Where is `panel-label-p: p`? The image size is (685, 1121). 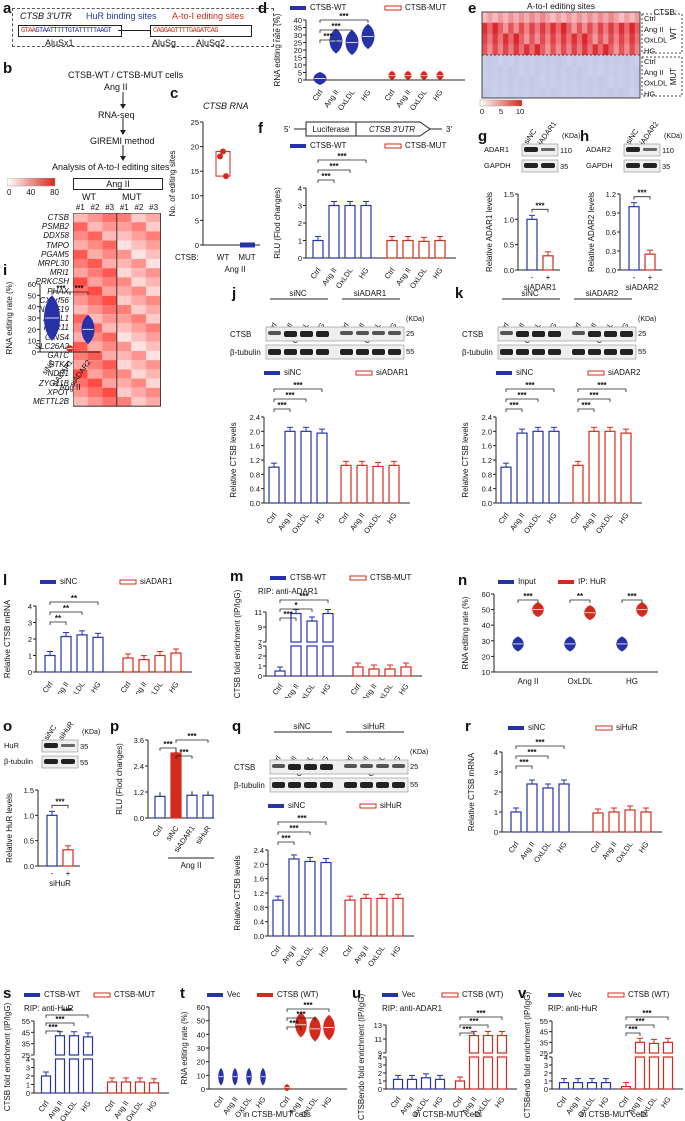 panel-label-p: p is located at coordinates (115, 726).